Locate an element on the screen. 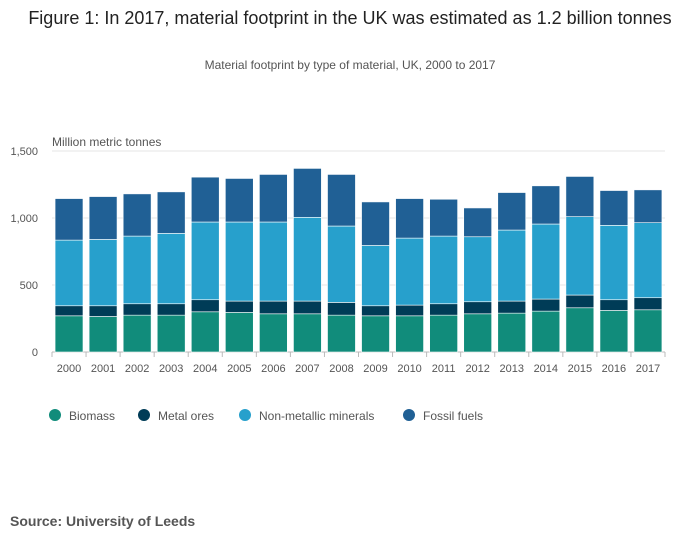 Image resolution: width=700 pixels, height=549 pixels. x-tick-label: 2003 is located at coordinates (171, 369).